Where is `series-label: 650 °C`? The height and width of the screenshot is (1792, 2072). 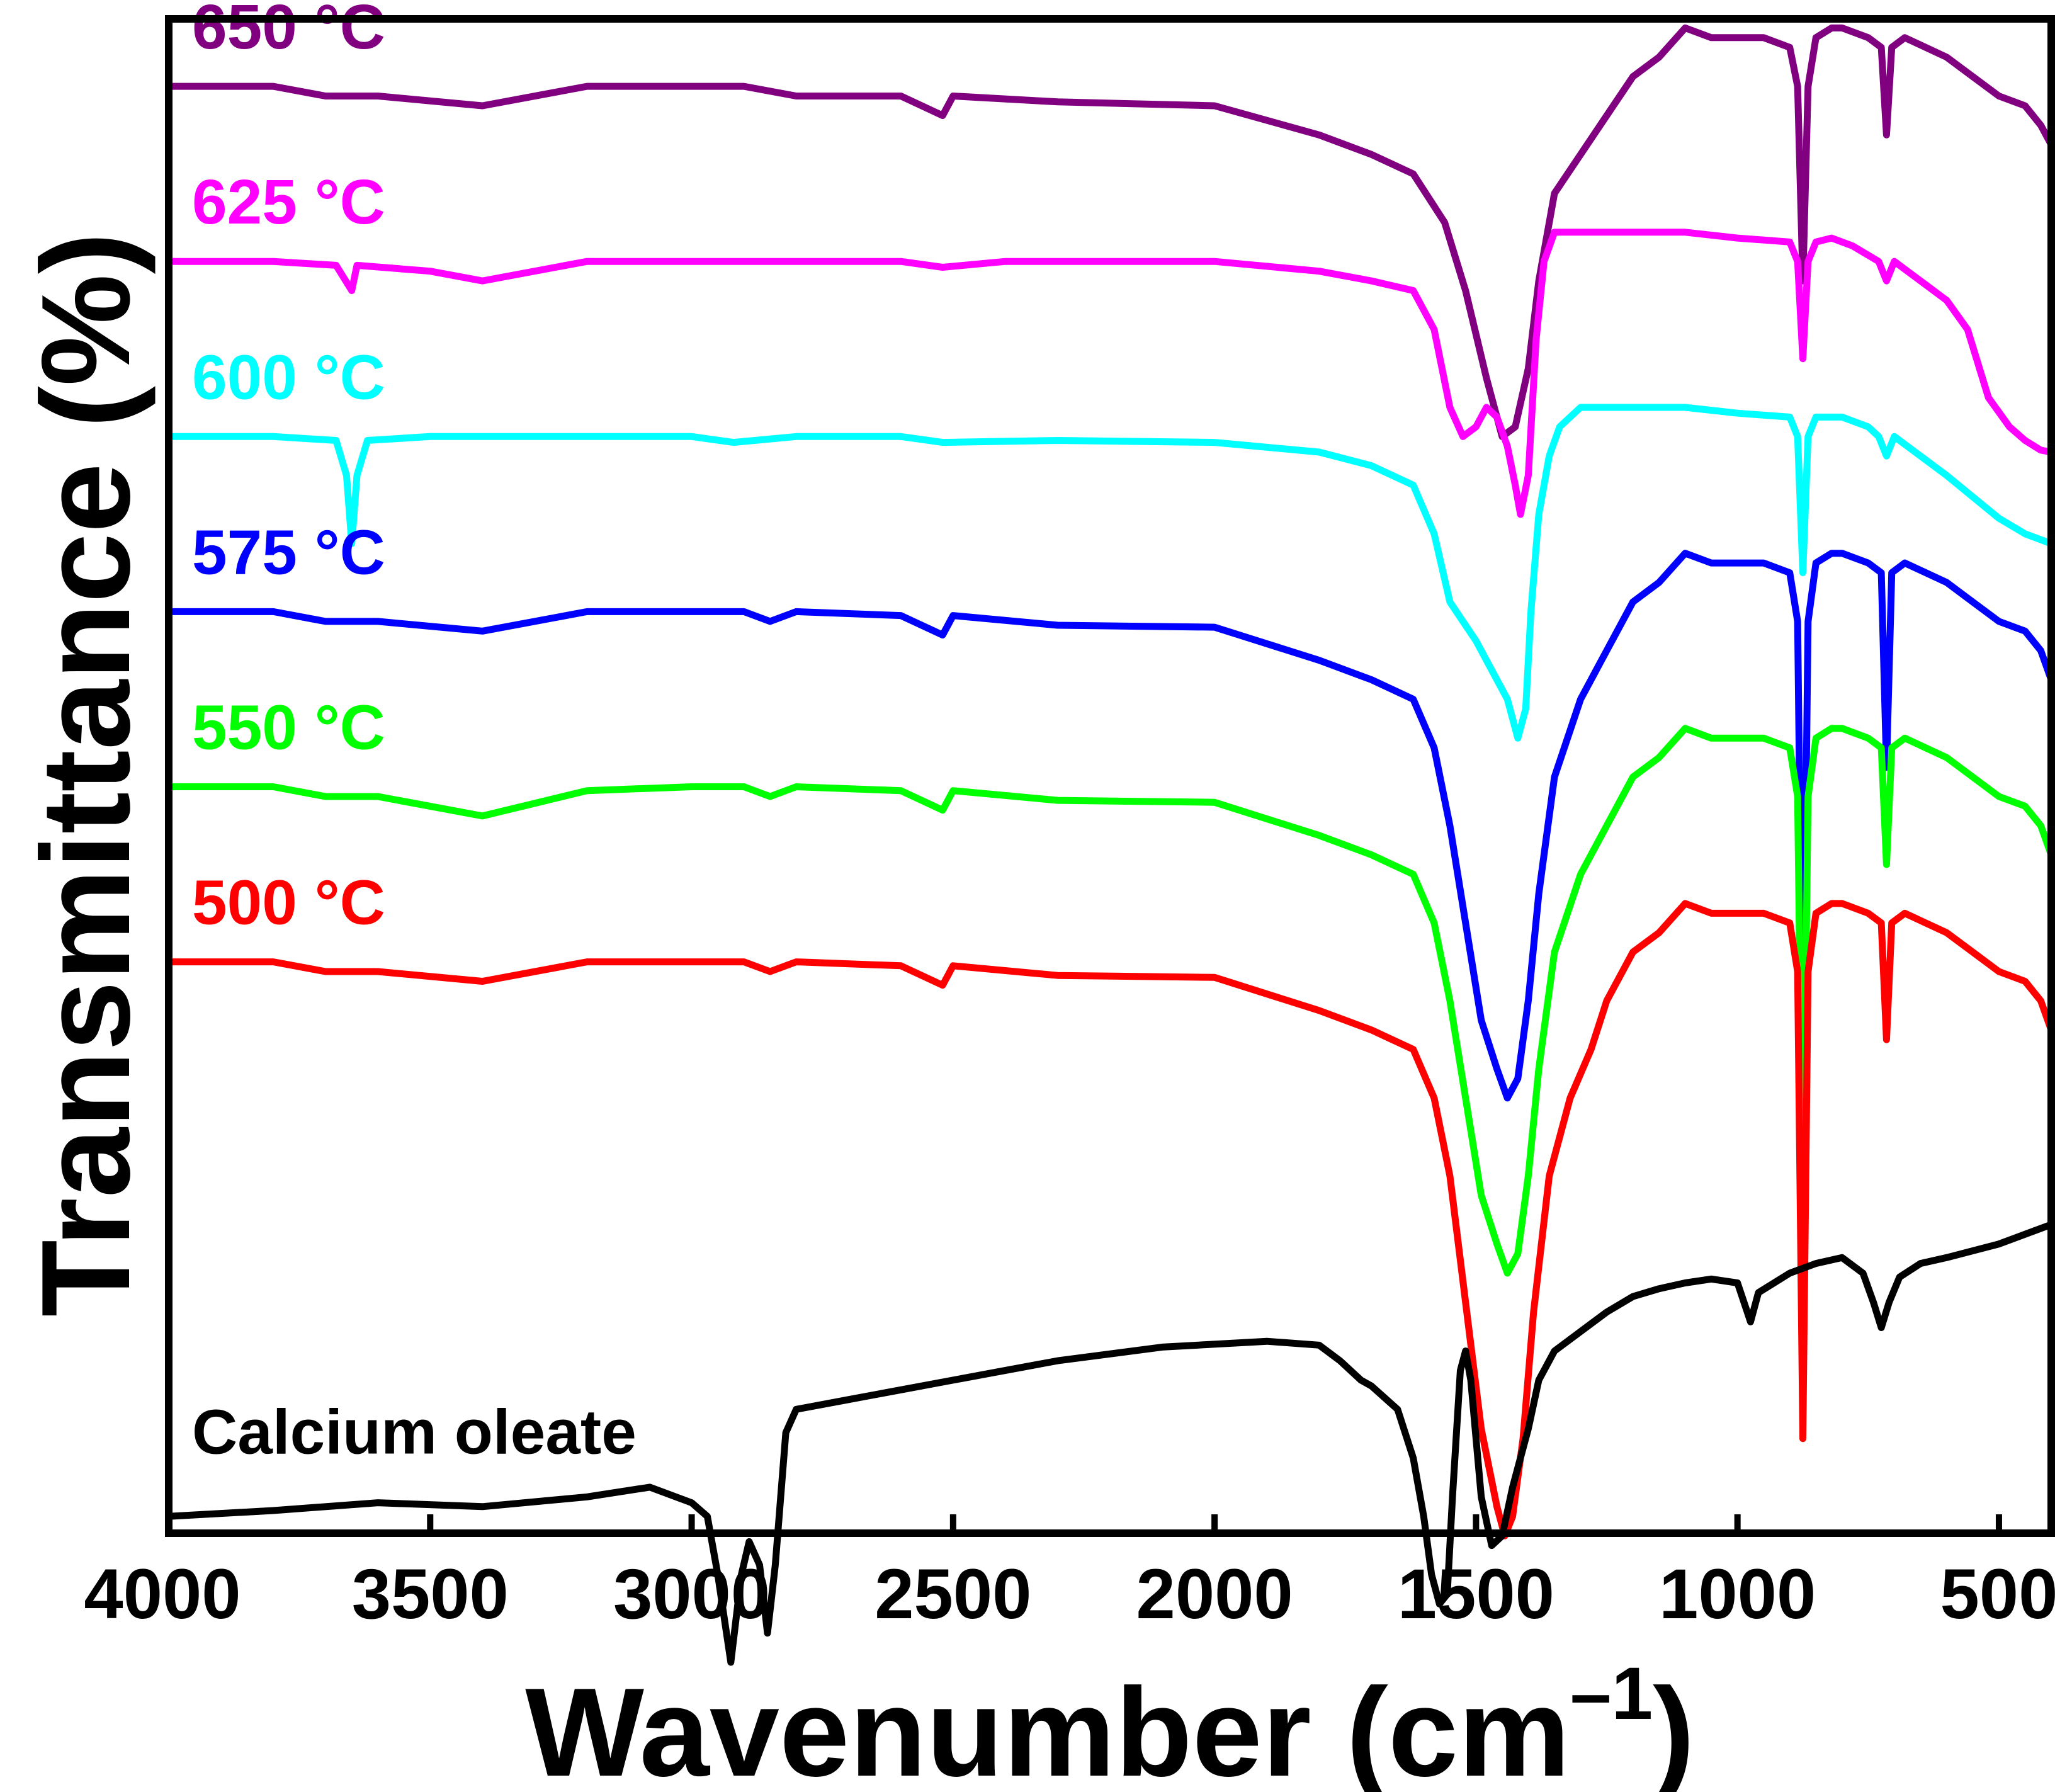 series-label: 650 °C is located at coordinates (288, 31).